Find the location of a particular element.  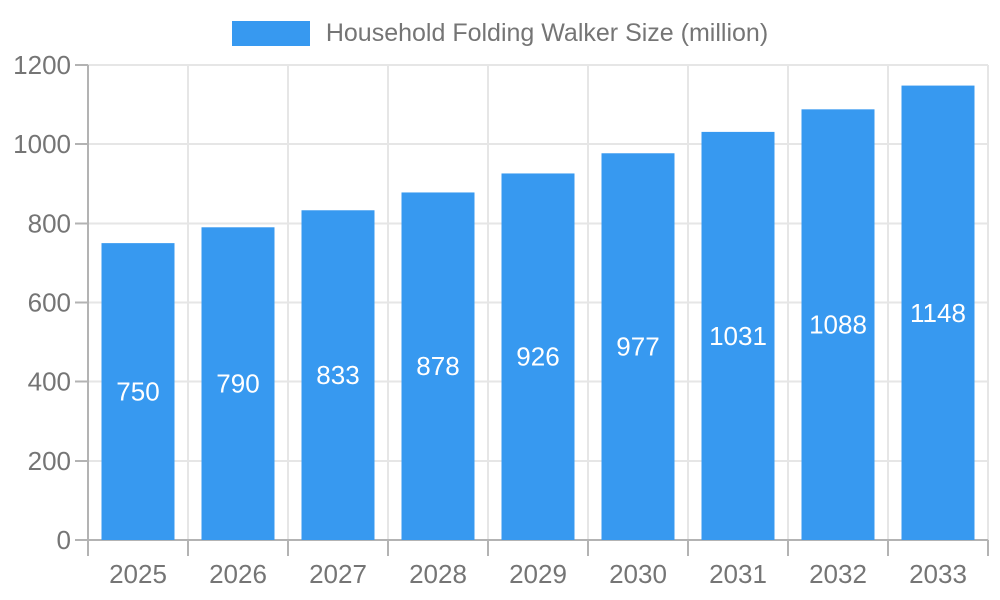

bar-value-label: 1031 is located at coordinates (738, 336).